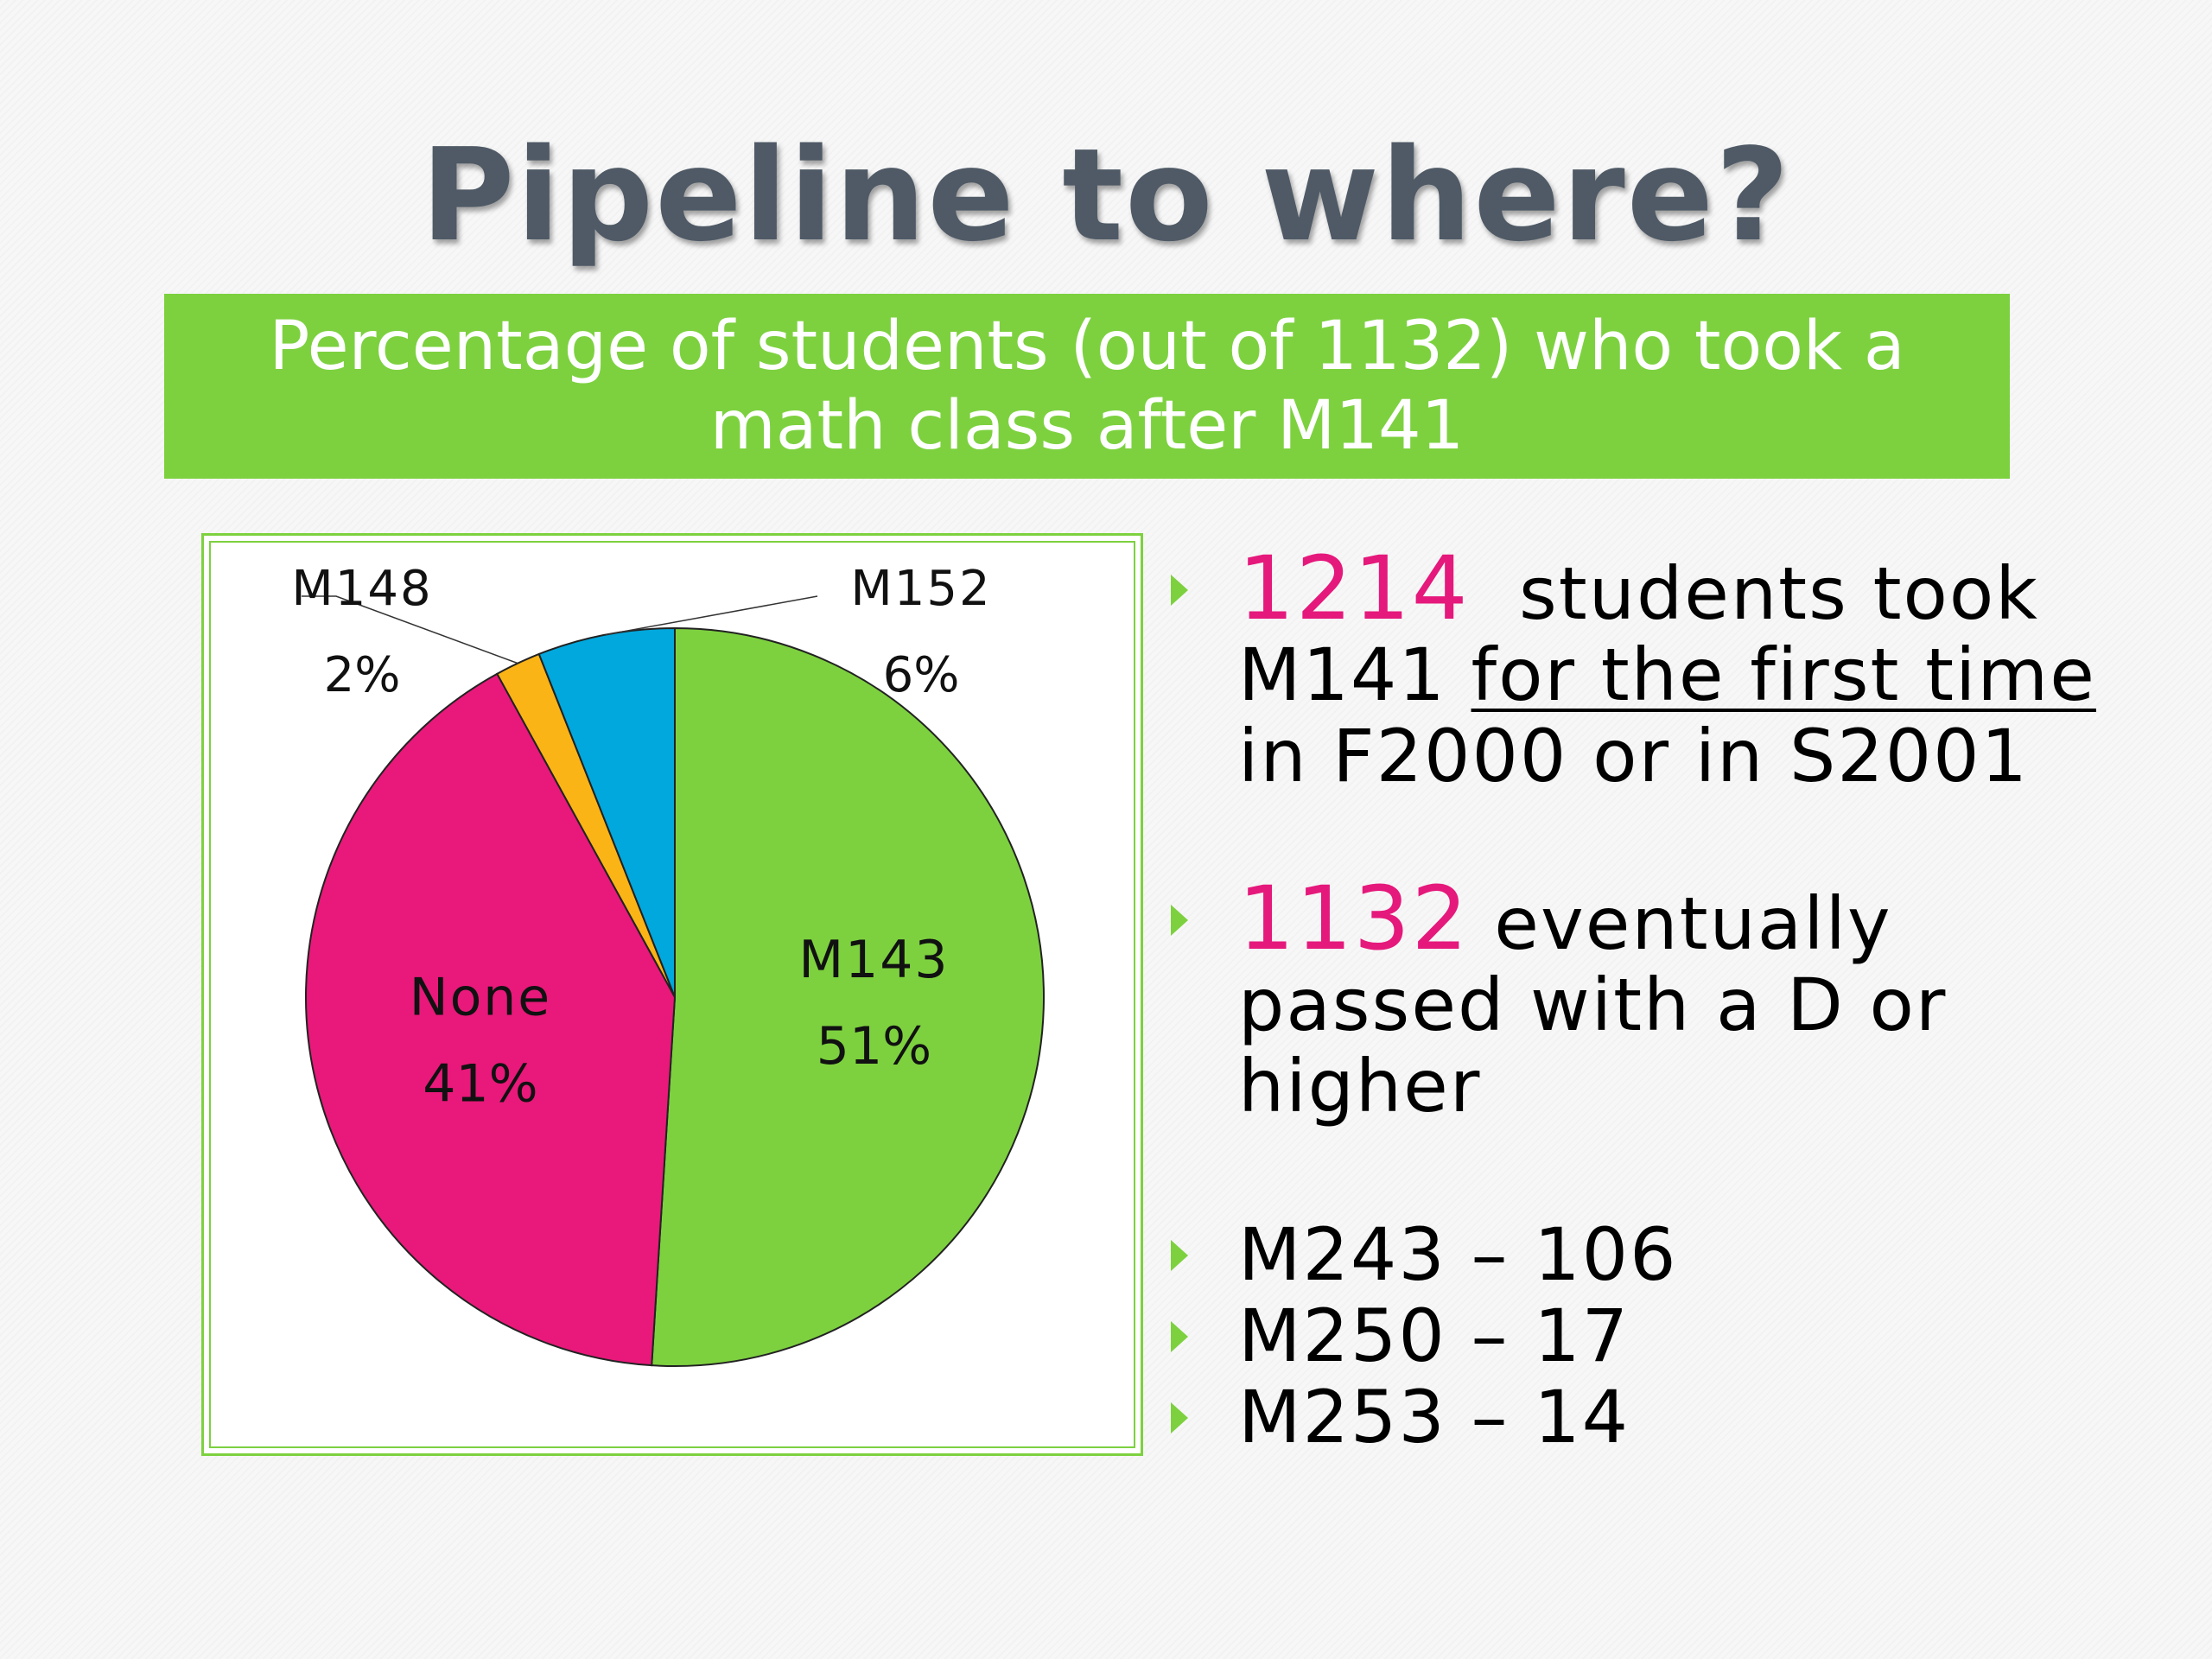 Image resolution: width=2212 pixels, height=1659 pixels. What do you see at coordinates (480, 1083) in the screenshot?
I see `slice-value-none: 41%` at bounding box center [480, 1083].